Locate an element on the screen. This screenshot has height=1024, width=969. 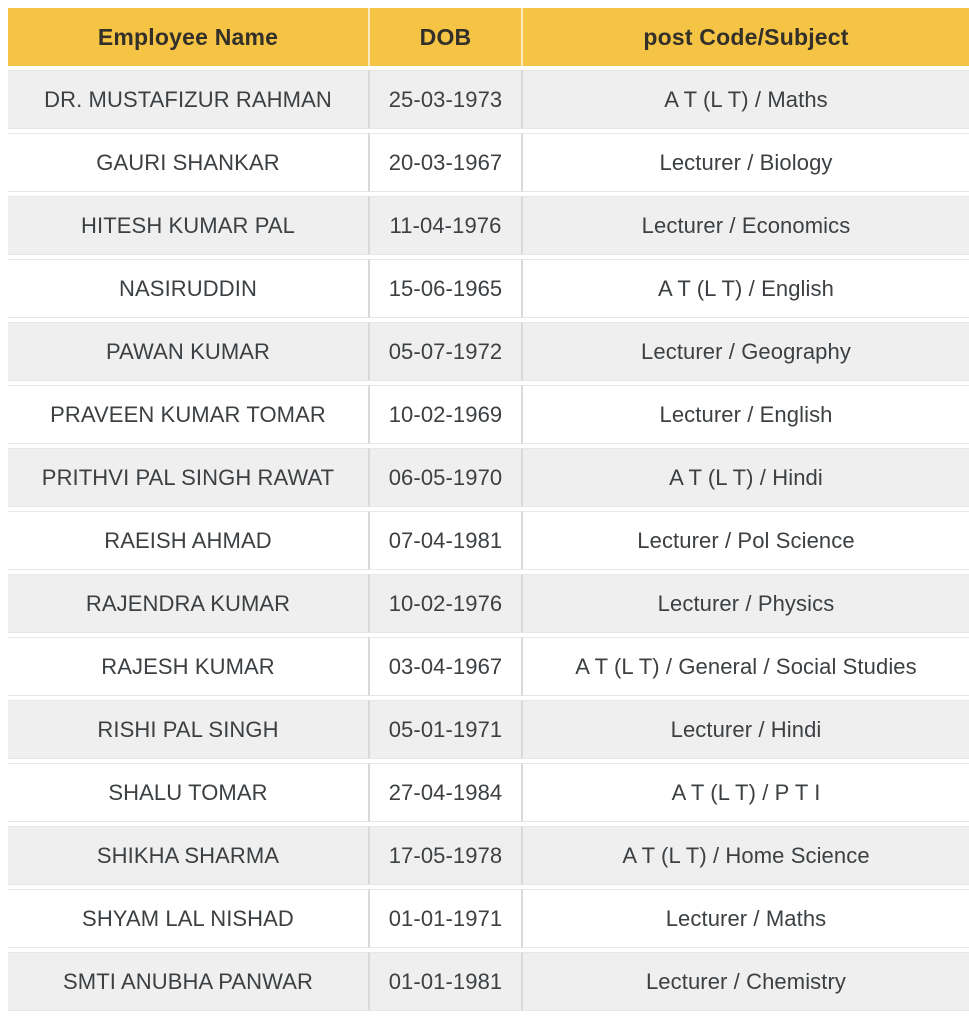
cell-name: RAEISH AHMAD is located at coordinates (189, 540).